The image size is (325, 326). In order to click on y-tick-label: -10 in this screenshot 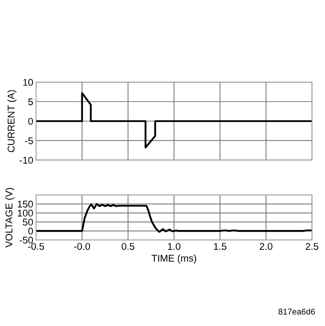, I will do `click(26, 160)`.